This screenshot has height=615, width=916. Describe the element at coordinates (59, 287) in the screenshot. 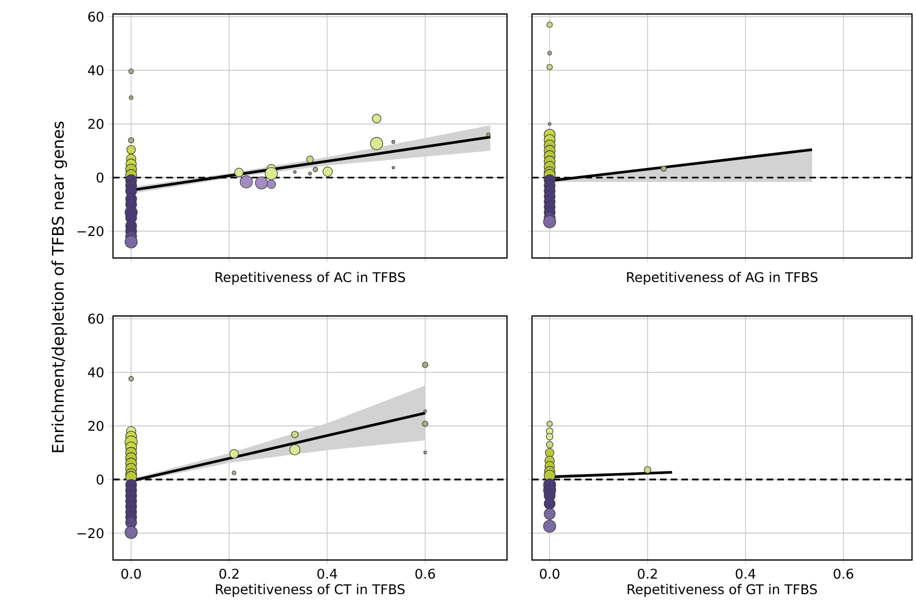

I see `y-axis-title: Enrichment/depletion of TFBS near genes` at that location.